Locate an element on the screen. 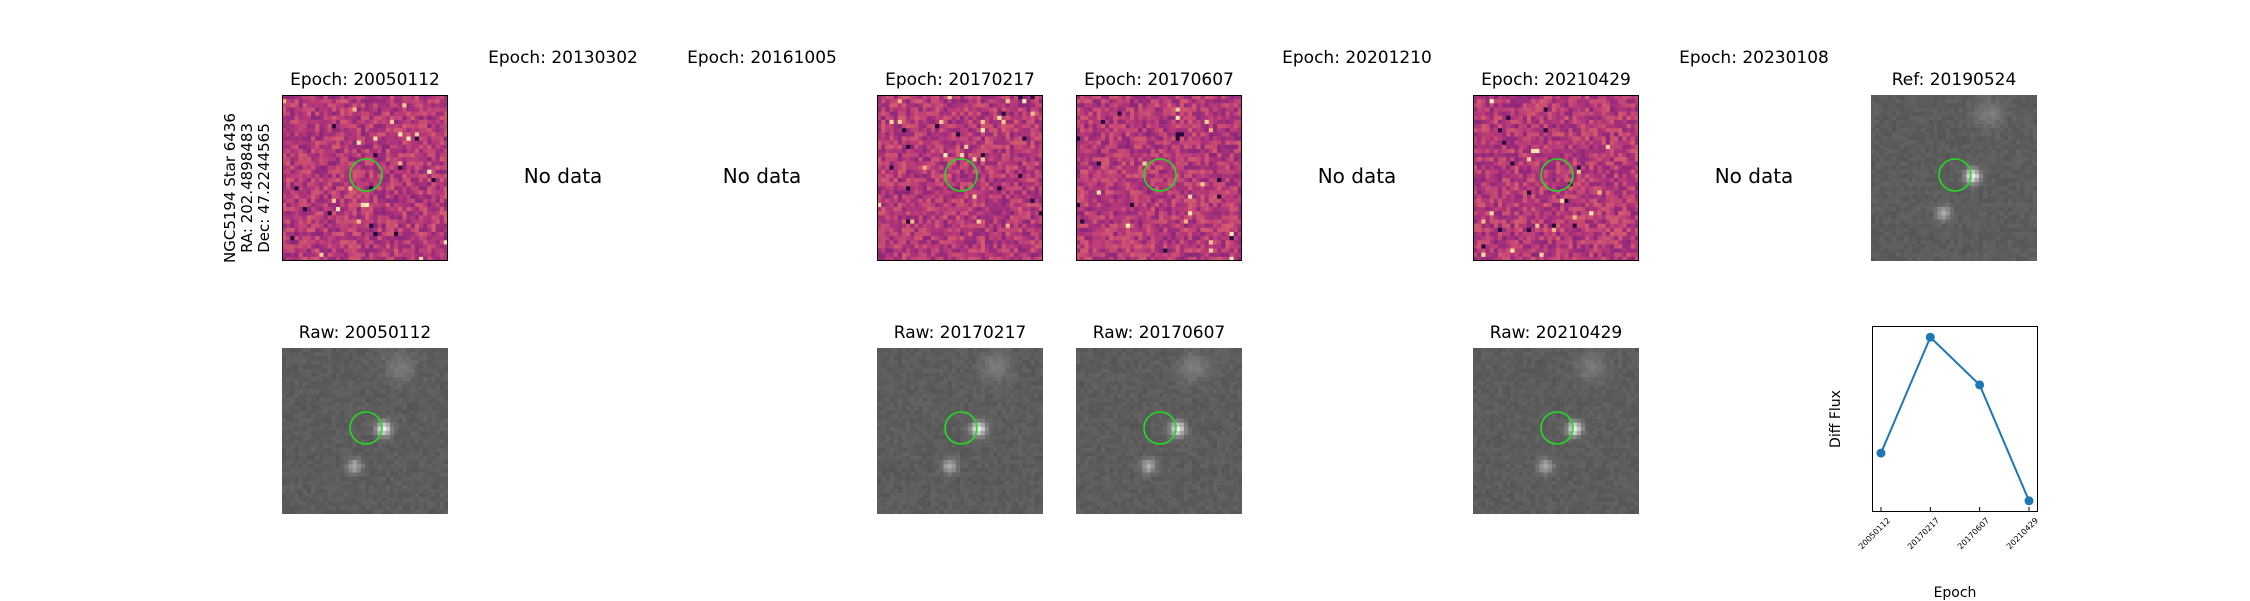 The width and height of the screenshot is (2250, 601). panel-title-diff-7: Epoch: 20210429 is located at coordinates (1556, 80).